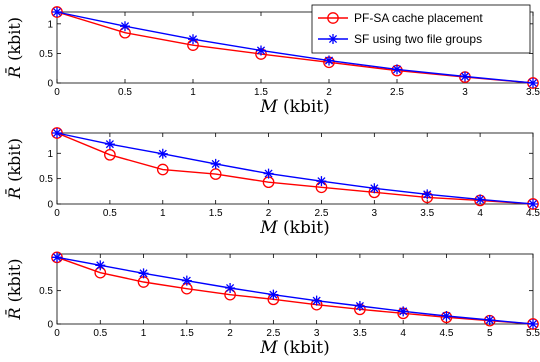 The height and width of the screenshot is (362, 540). I want to click on legend-entry-label: SF using two file groups, so click(418, 39).